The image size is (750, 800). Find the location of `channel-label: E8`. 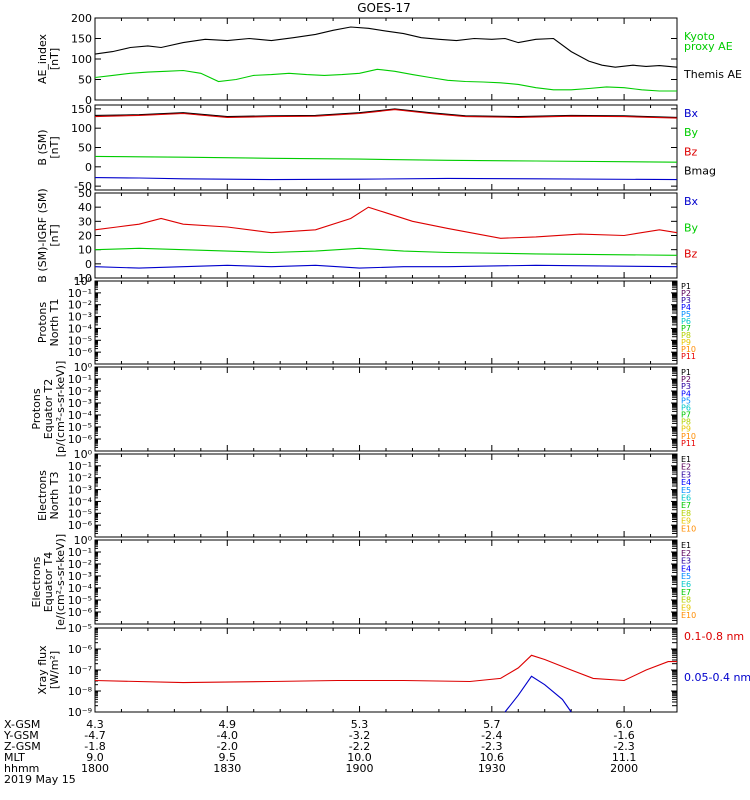

channel-label: E8 is located at coordinates (686, 513).